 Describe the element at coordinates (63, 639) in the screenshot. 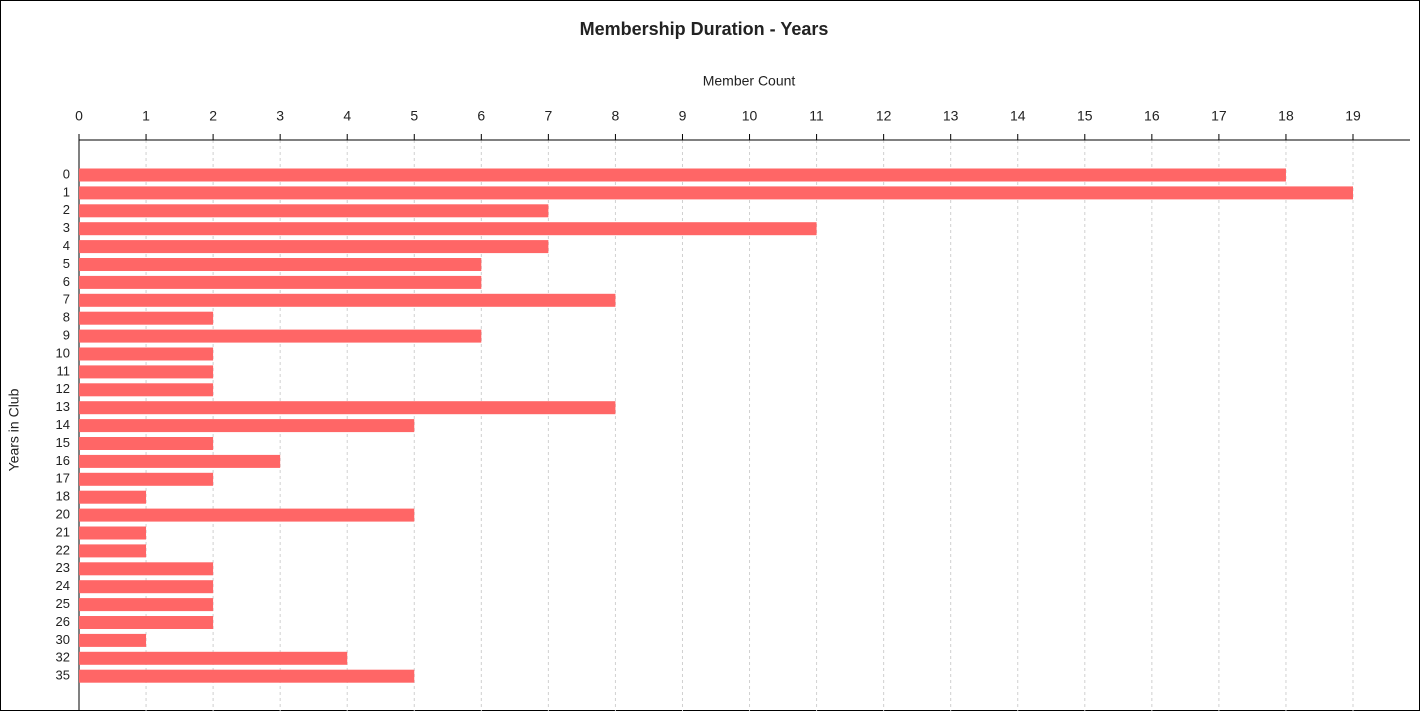

I see `y-tick-label: 30` at that location.